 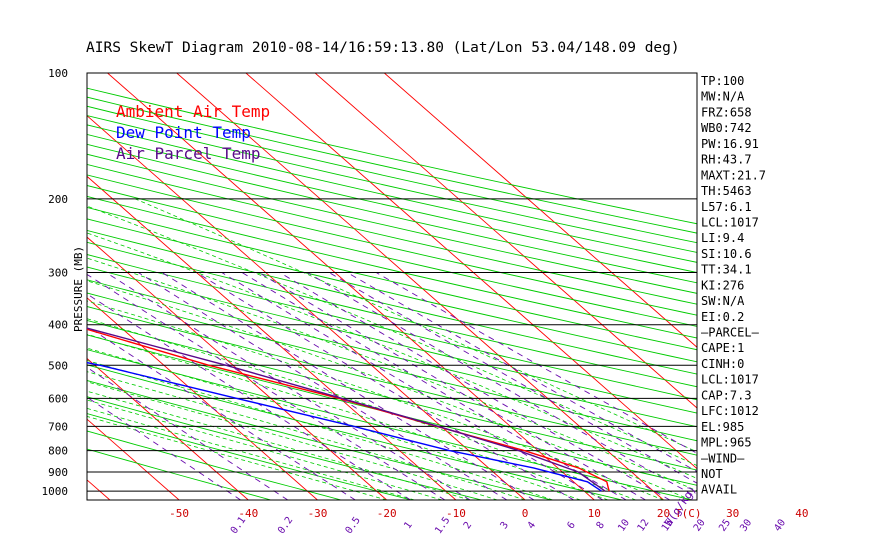 What do you see at coordinates (722, 238) in the screenshot?
I see `stat-line: LI:9.4` at bounding box center [722, 238].